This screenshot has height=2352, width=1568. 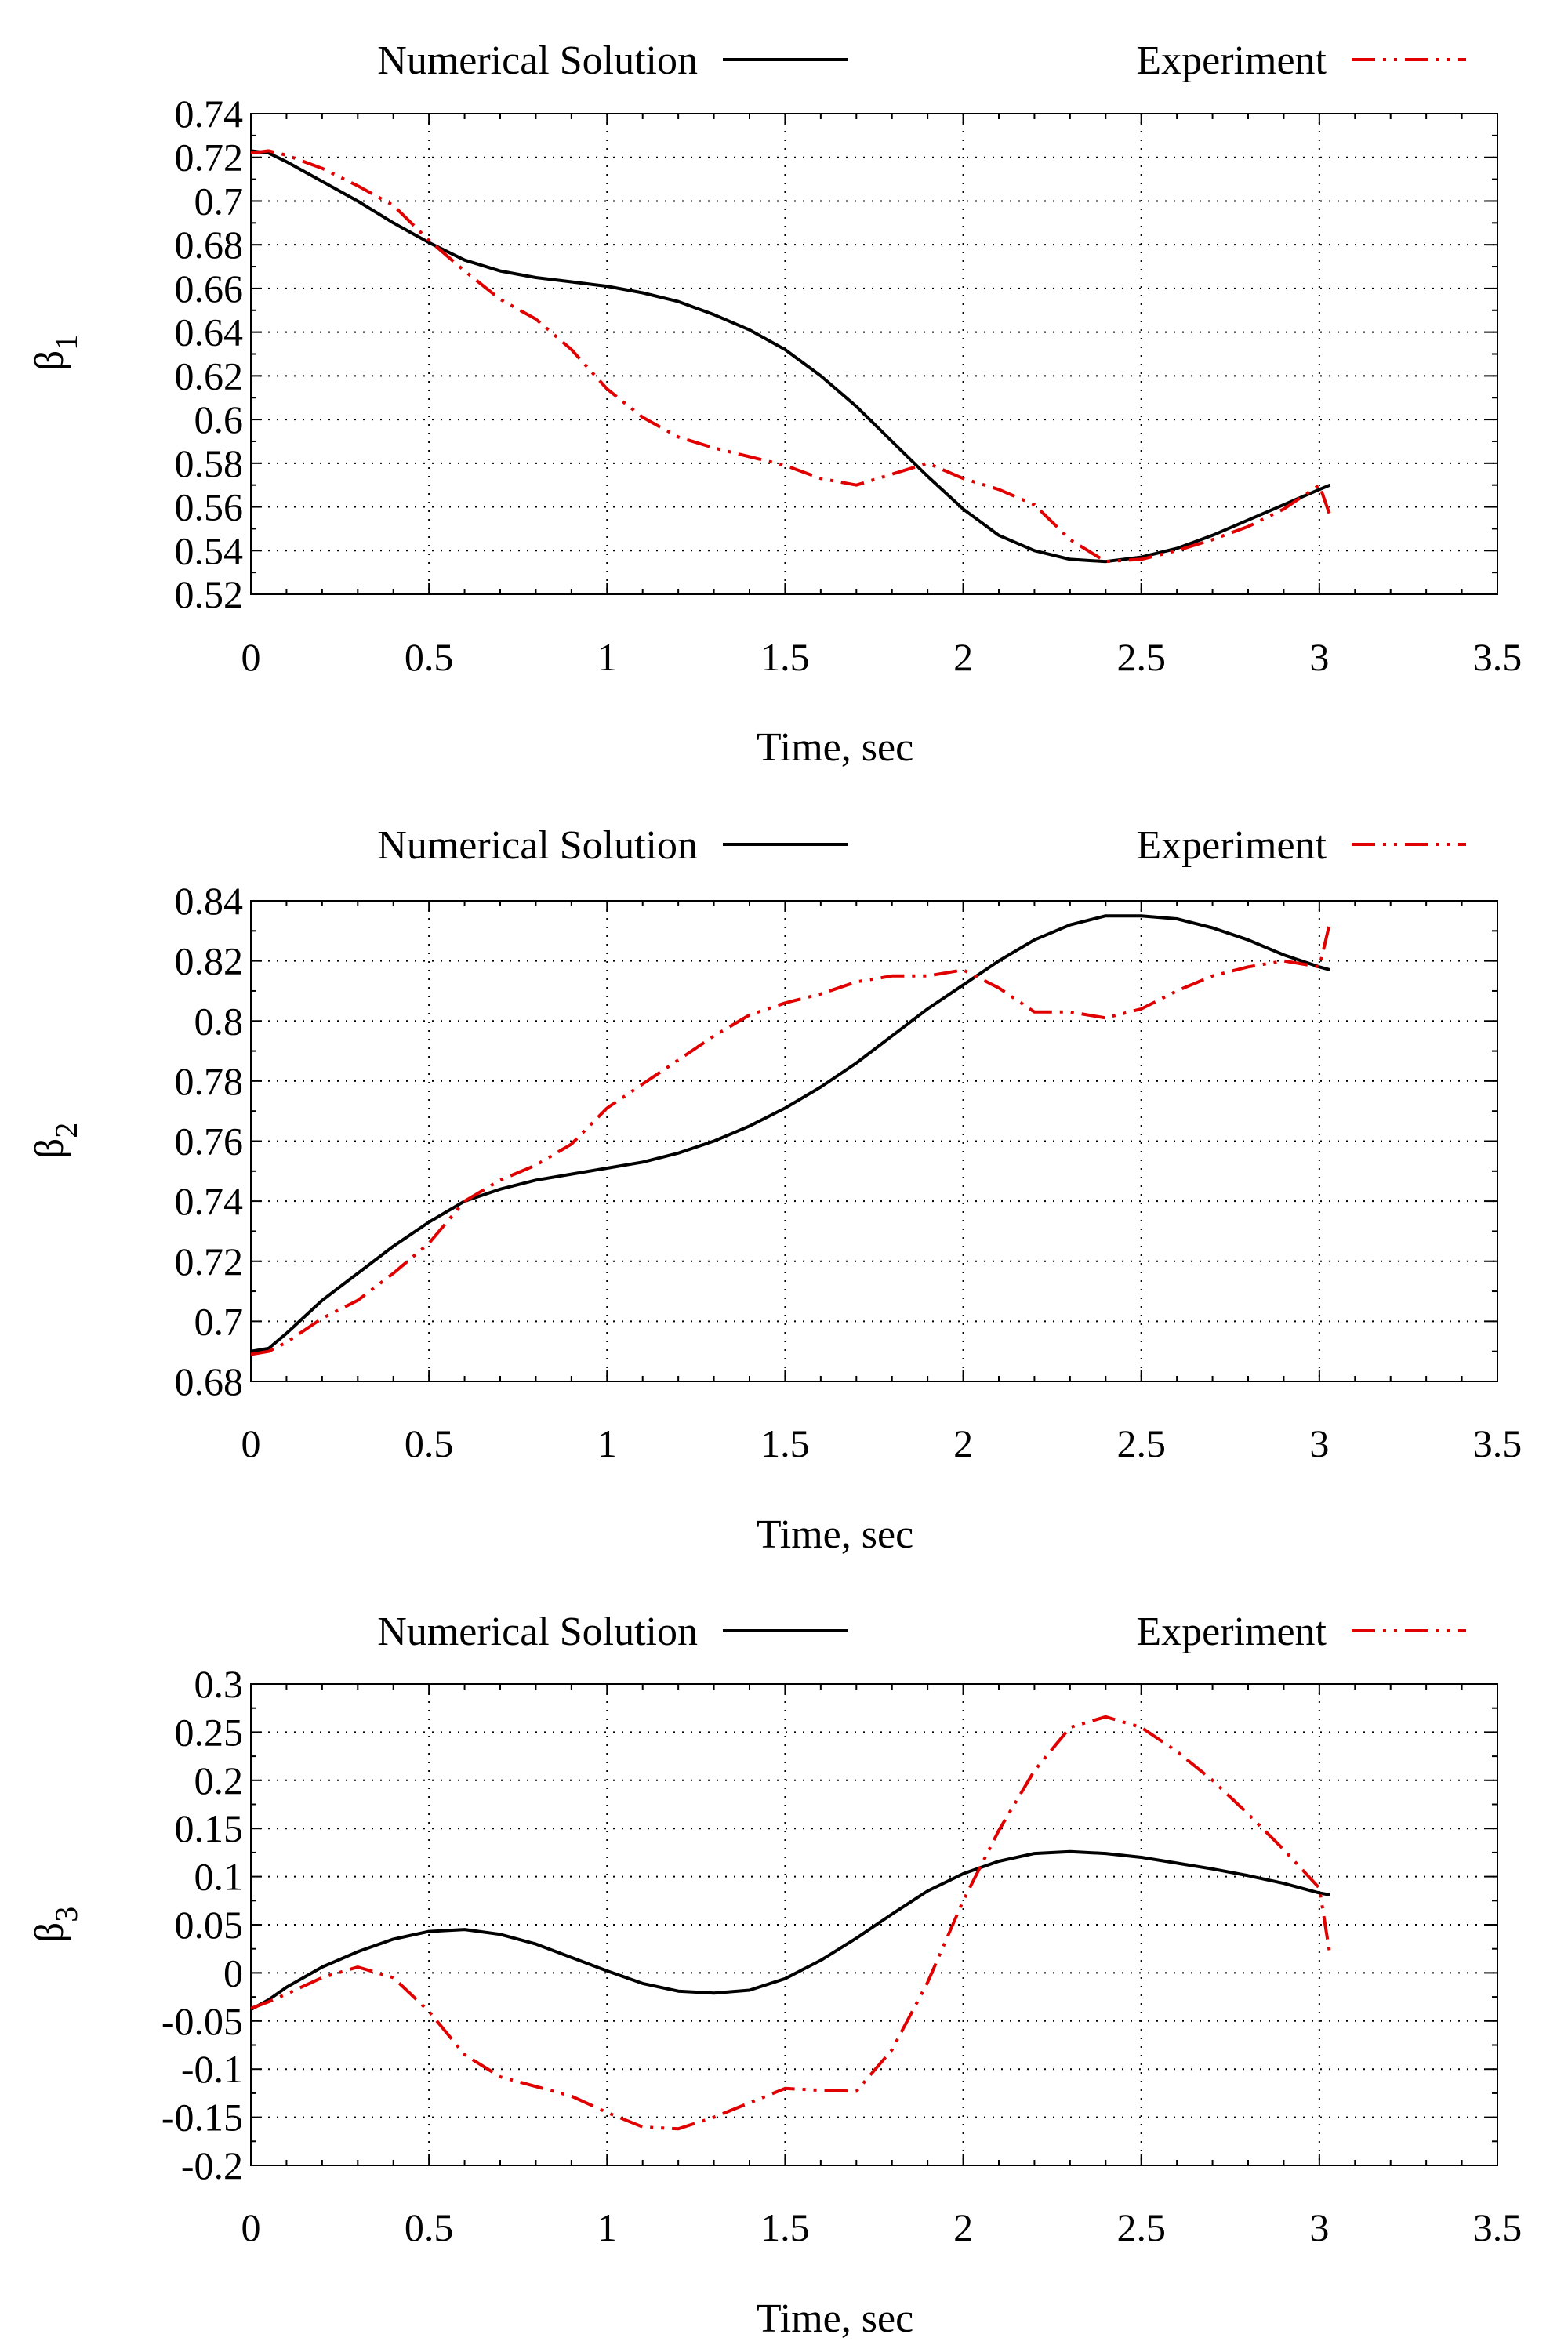 I want to click on y-tick-label: 0.25, so click(x=209, y=1732).